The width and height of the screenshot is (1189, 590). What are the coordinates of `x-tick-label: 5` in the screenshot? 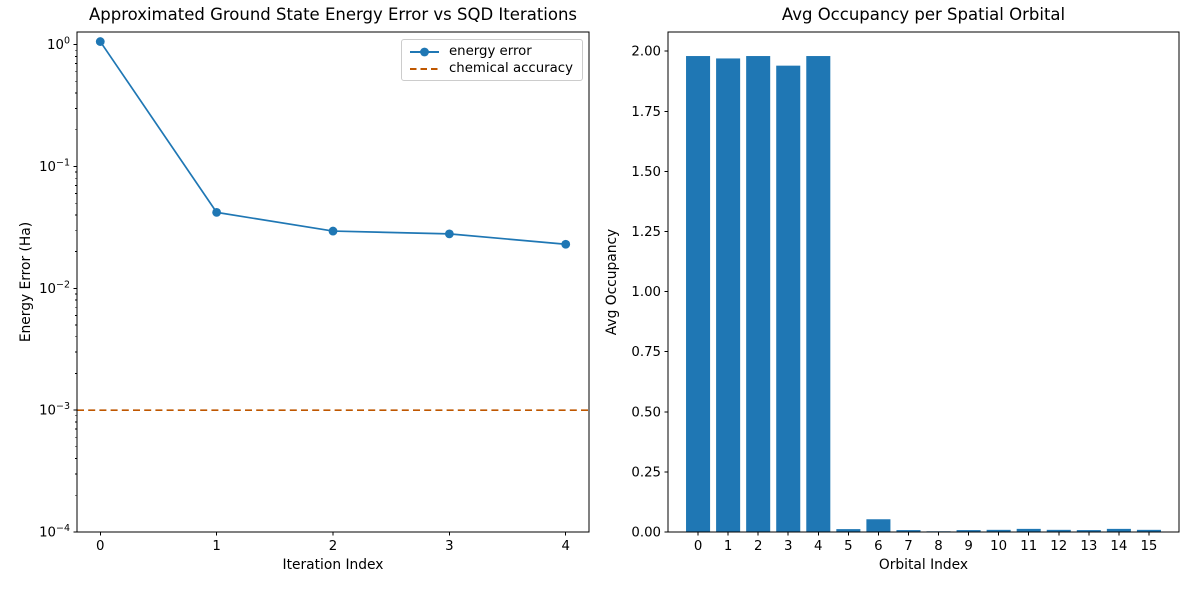 It's located at (848, 546).